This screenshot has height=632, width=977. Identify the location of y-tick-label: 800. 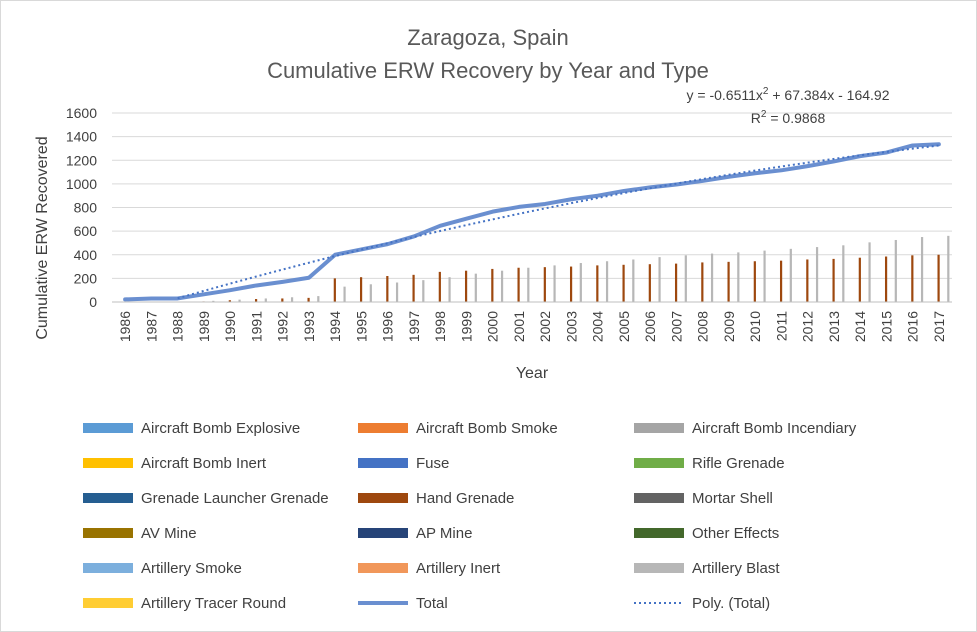
(86, 208).